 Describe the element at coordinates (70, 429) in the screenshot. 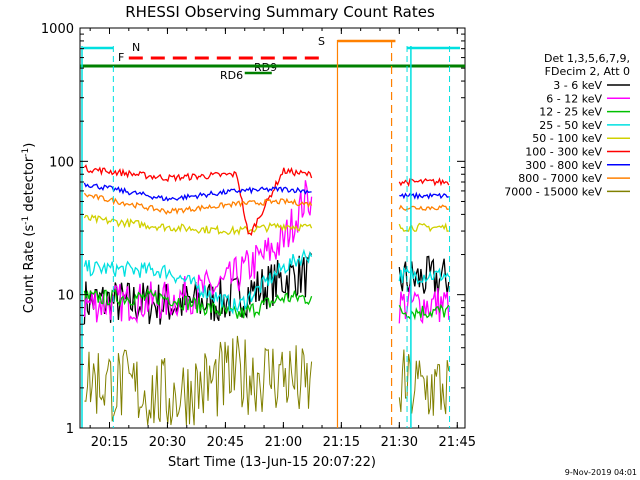

I see `y-tick-label: 1` at that location.